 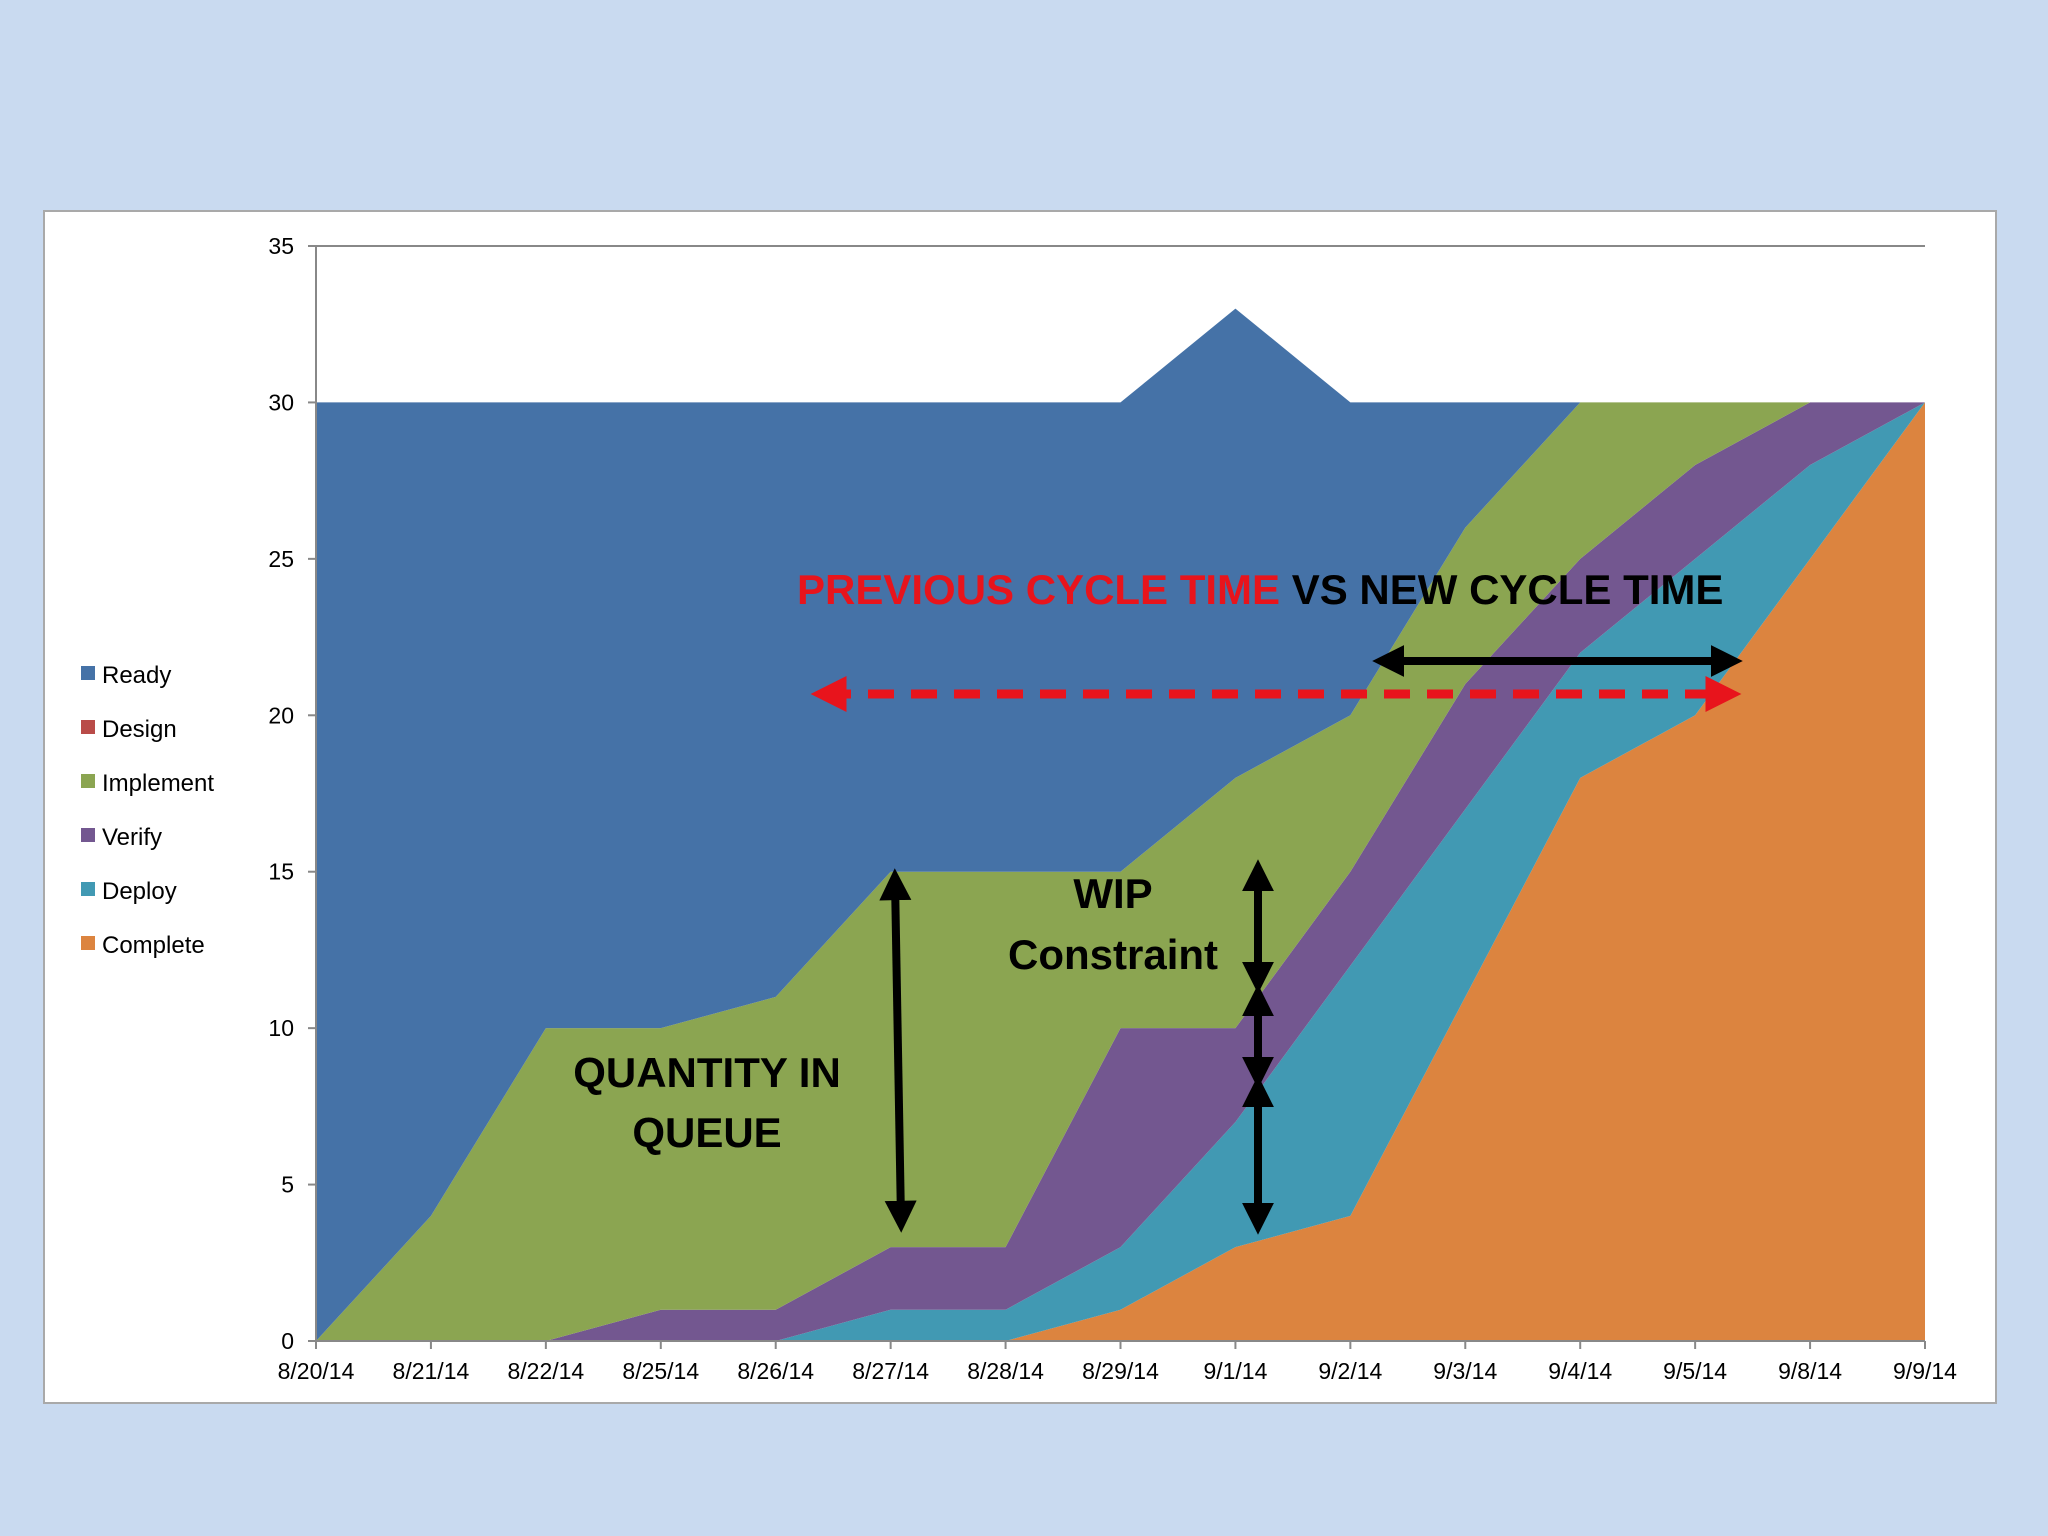 I want to click on legend-label-implement: Implement, so click(x=158, y=783).